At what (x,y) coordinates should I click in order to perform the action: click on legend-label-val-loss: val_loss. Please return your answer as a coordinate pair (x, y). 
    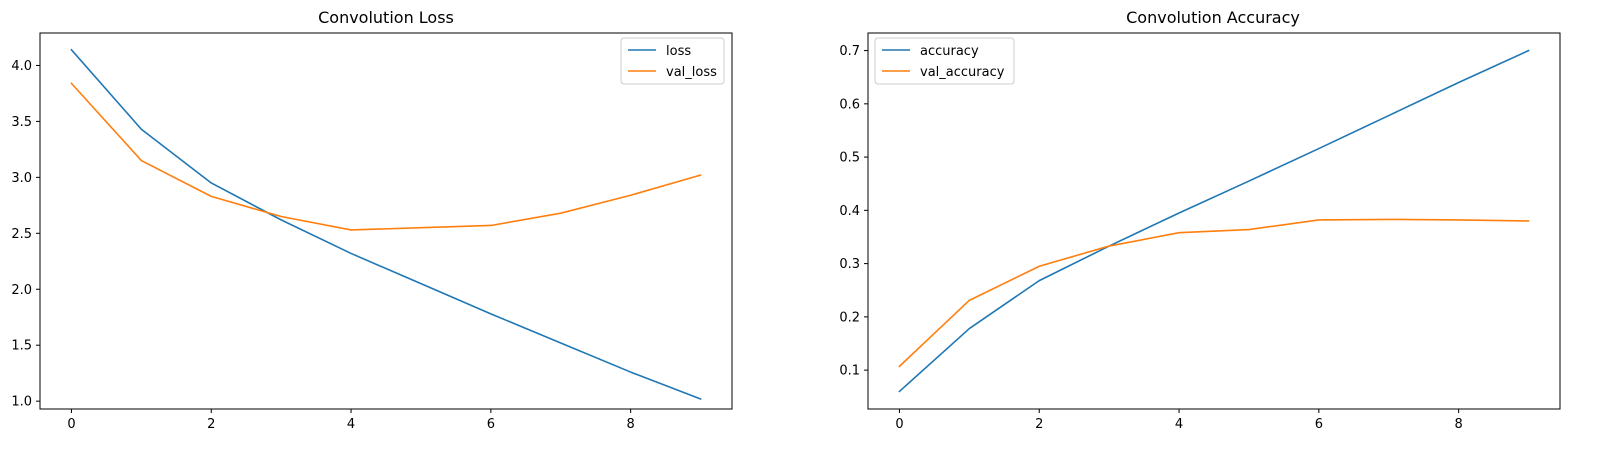
    Looking at the image, I should click on (691, 72).